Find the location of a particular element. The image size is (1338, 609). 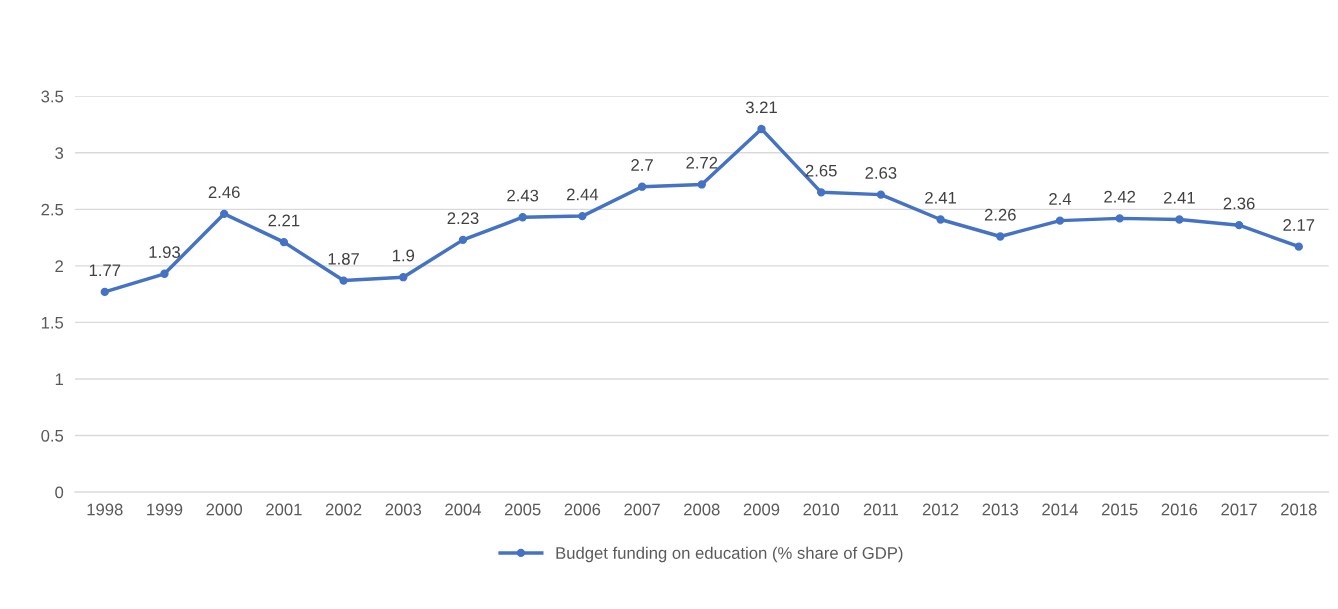

y-tick-label: 2 is located at coordinates (59, 266).